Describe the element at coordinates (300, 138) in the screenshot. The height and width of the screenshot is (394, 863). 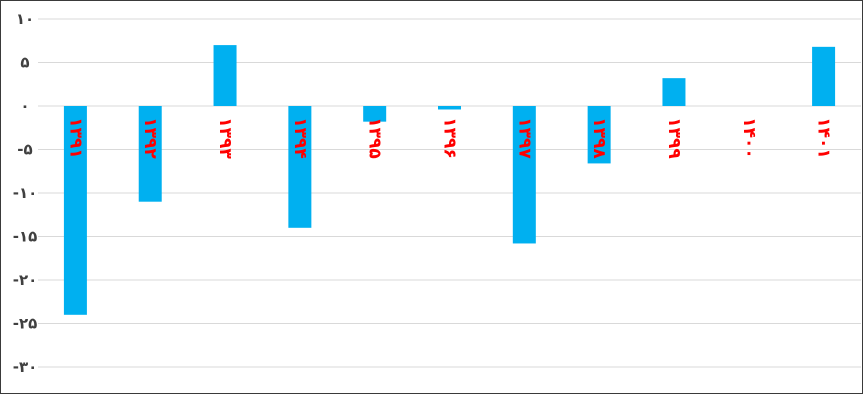
I see `category-label: ۱۳۹۴` at that location.